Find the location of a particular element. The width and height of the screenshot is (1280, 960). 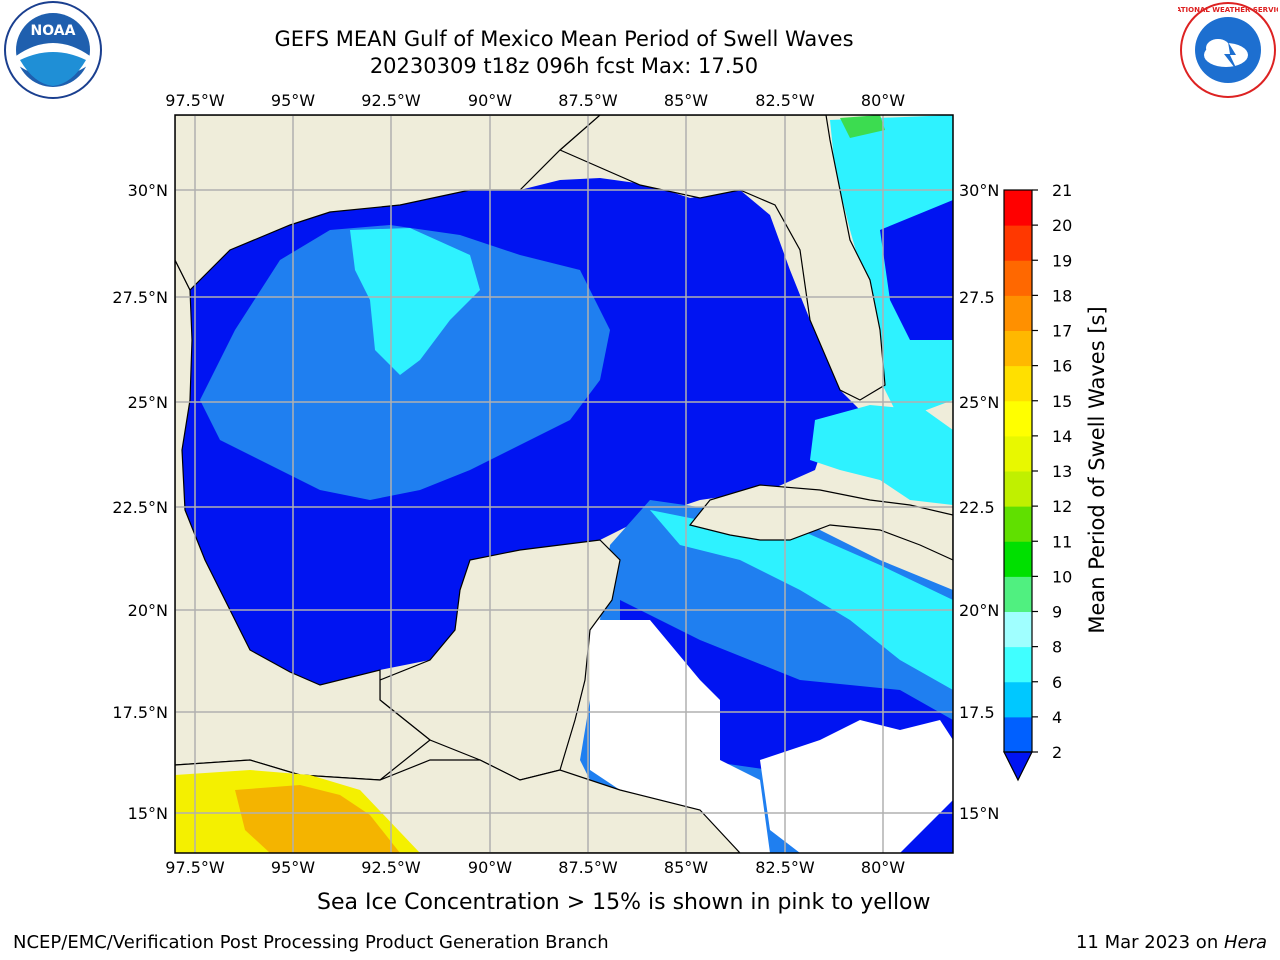

gulf-cyan is located at coordinates (415, 301).